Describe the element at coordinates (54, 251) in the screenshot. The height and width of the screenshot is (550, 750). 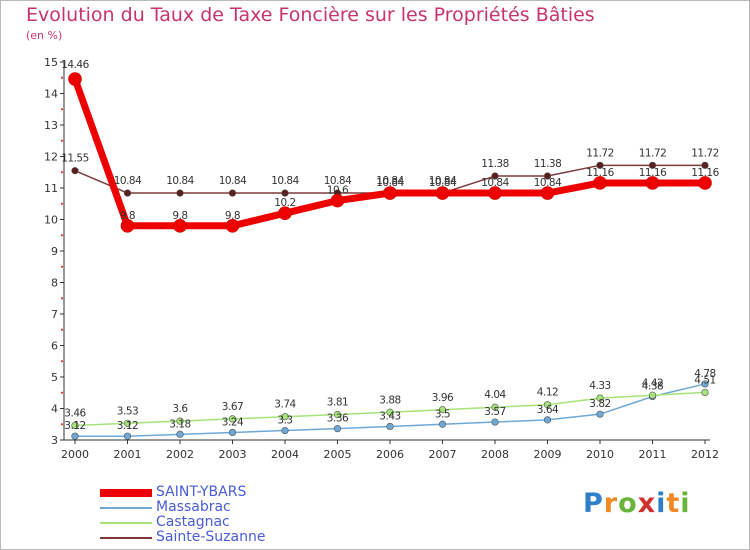
I see `y-tick-label: 9` at that location.